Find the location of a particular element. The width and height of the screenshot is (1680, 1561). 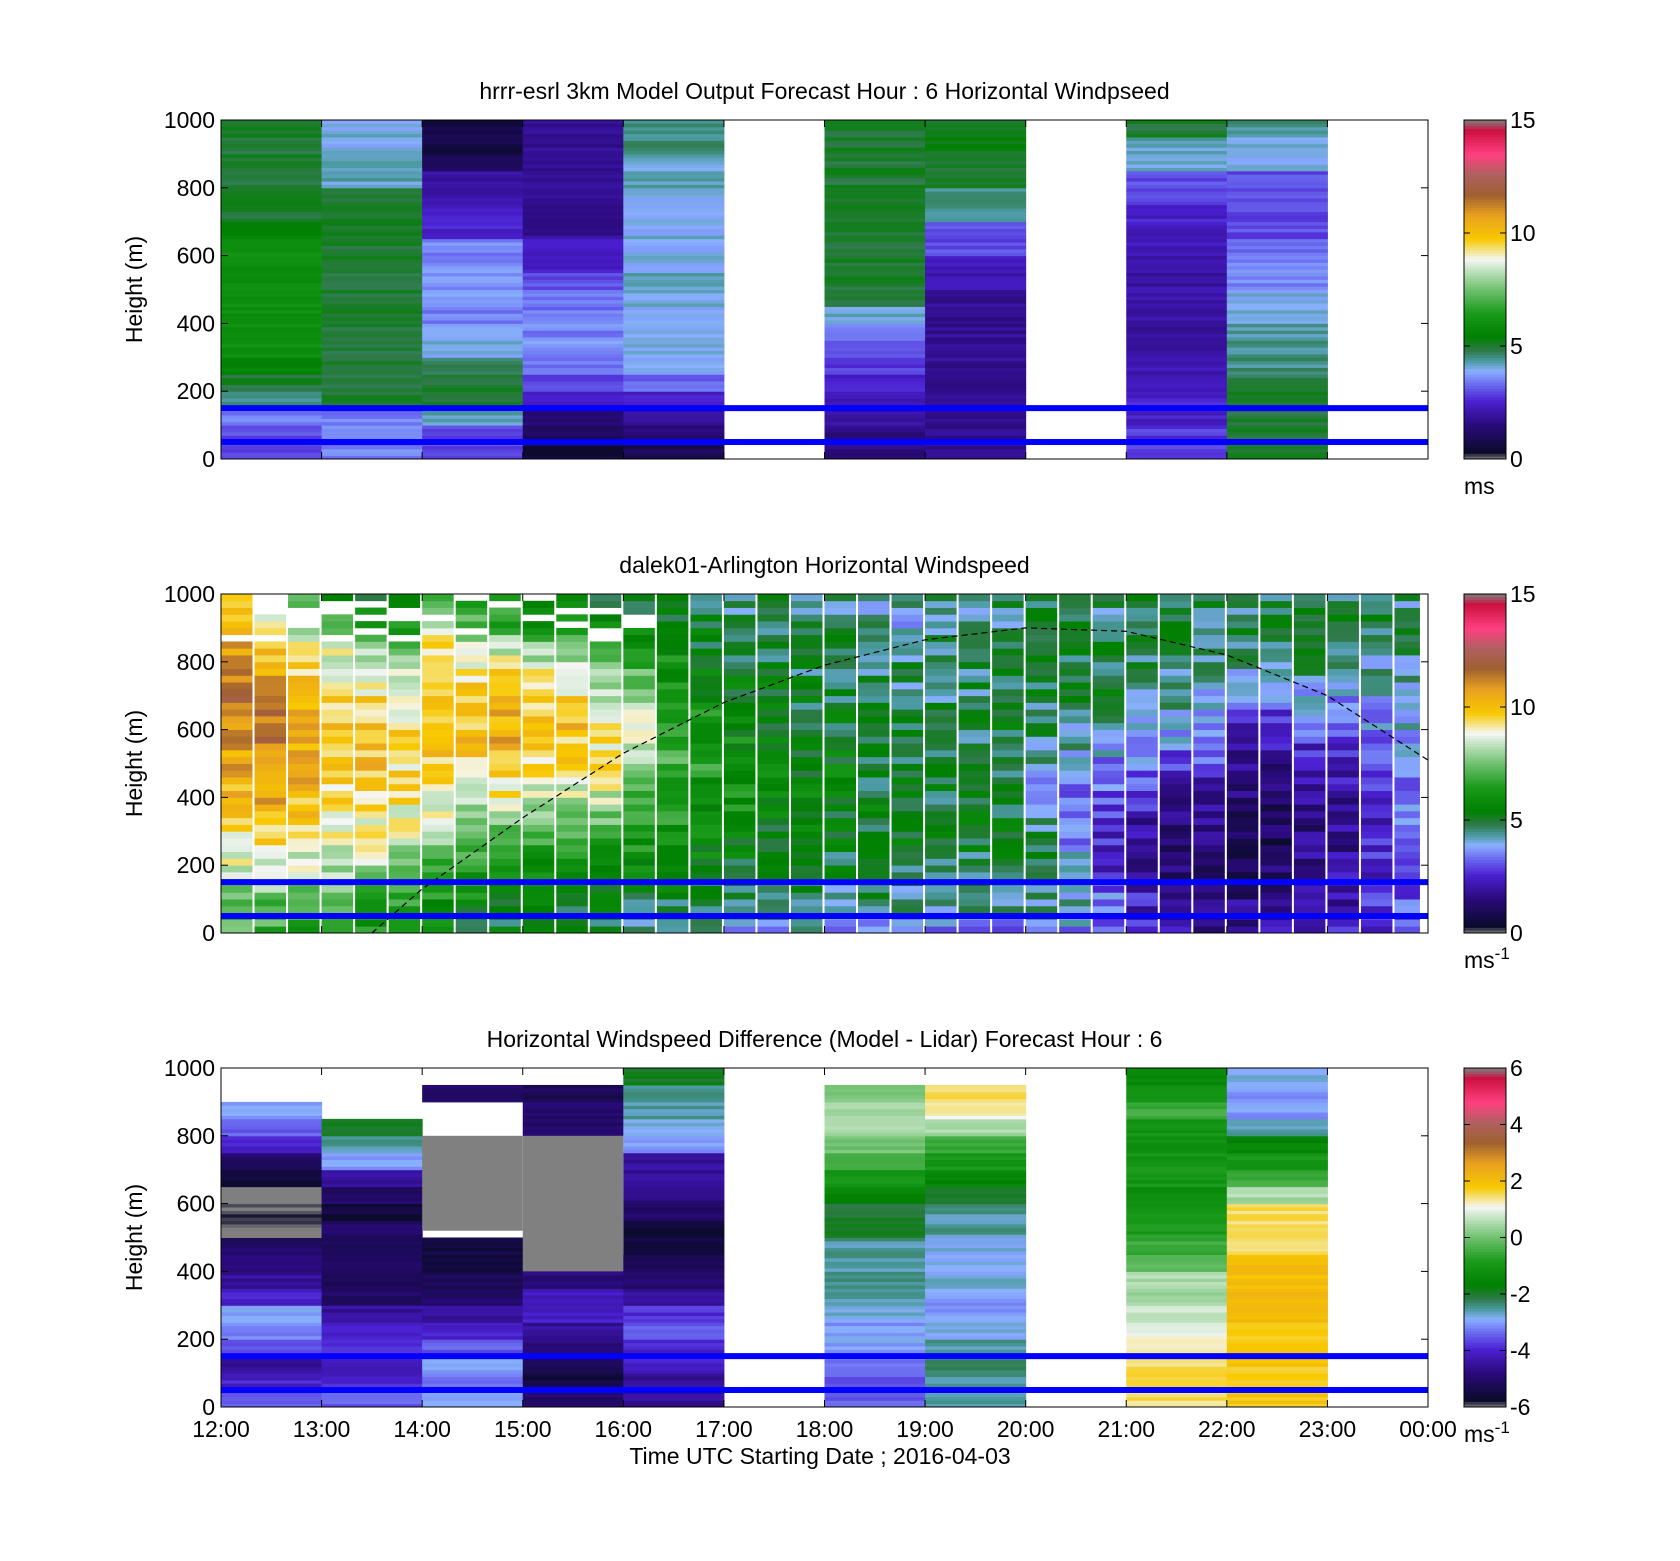

y-axis-label: Height (m) is located at coordinates (134, 289).